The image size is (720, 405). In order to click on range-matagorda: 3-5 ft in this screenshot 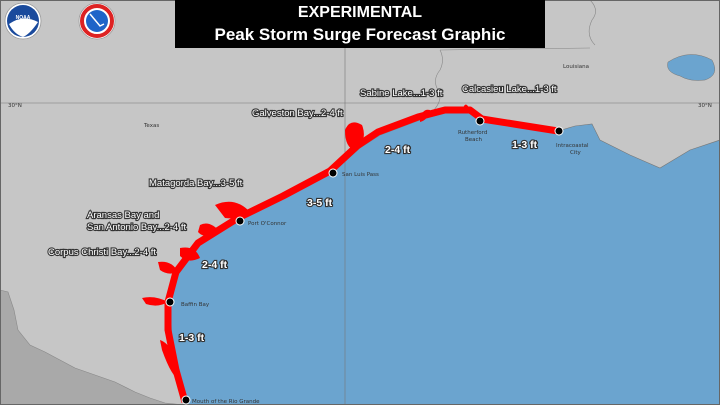, I will do `click(320, 203)`.